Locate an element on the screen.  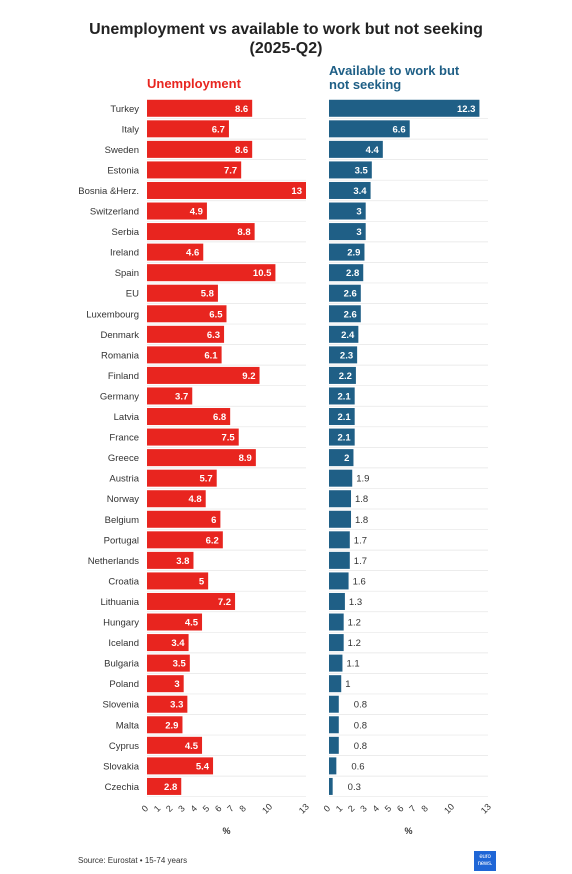
bar-available-france is located at coordinates (342, 437).